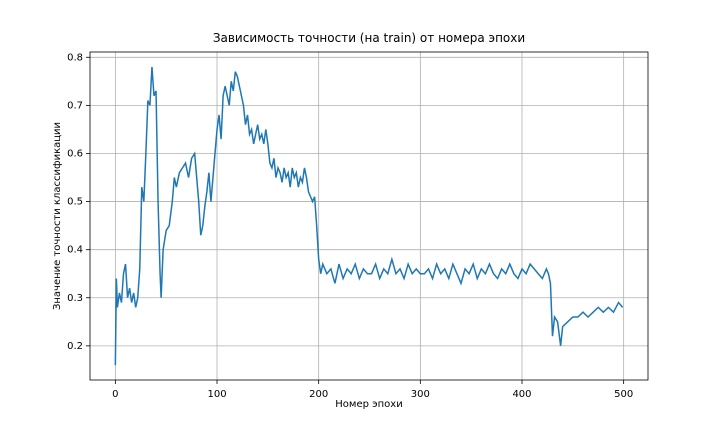 The height and width of the screenshot is (432, 720). I want to click on y-axis-label: Значение точности классификации, so click(57, 216).